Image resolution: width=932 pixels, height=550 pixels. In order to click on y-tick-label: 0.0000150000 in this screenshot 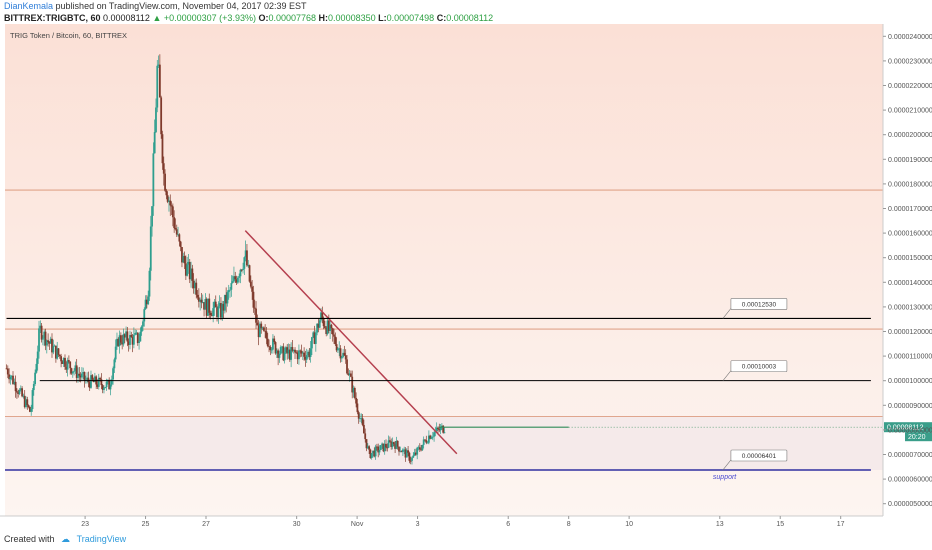, I will do `click(910, 258)`.